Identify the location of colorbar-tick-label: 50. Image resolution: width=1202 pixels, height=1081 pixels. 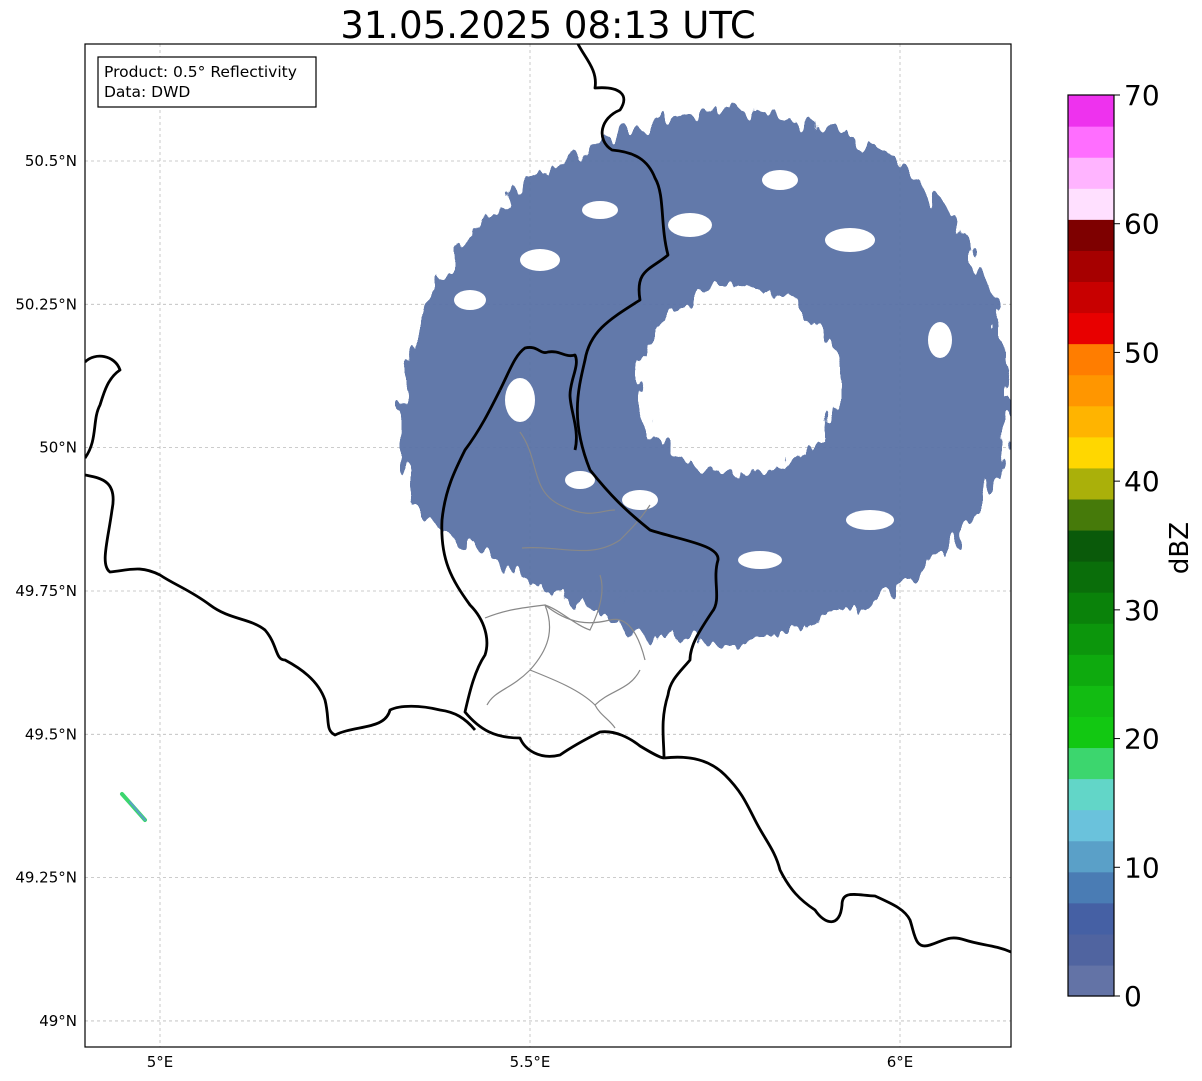
(1142, 352).